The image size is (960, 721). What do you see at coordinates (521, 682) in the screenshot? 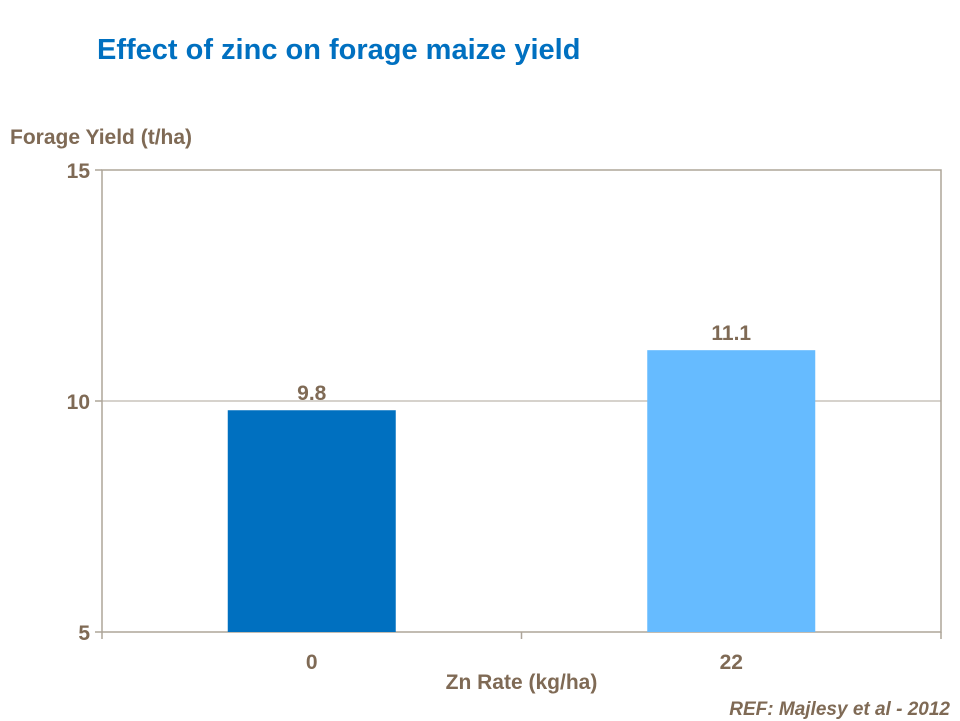
I see `x-axis-label: Zn Rate (kg/ha)` at bounding box center [521, 682].